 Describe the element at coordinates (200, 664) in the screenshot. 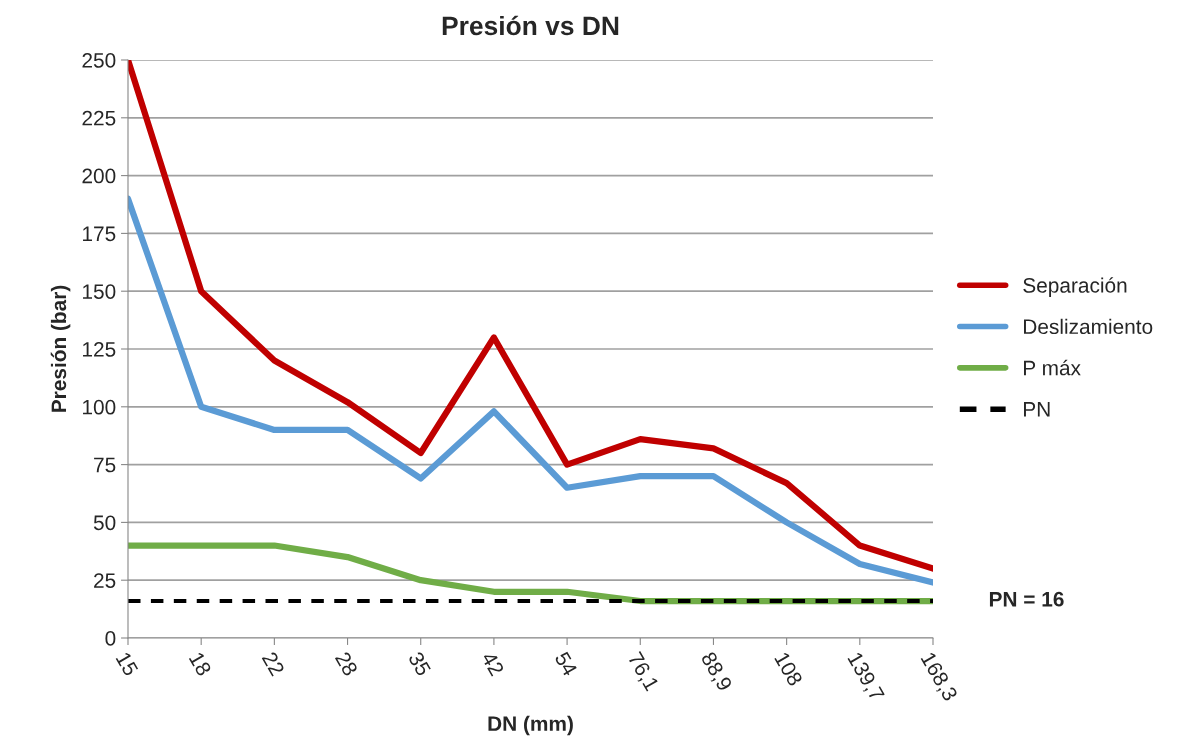

I see `x-tick-label: 18` at that location.